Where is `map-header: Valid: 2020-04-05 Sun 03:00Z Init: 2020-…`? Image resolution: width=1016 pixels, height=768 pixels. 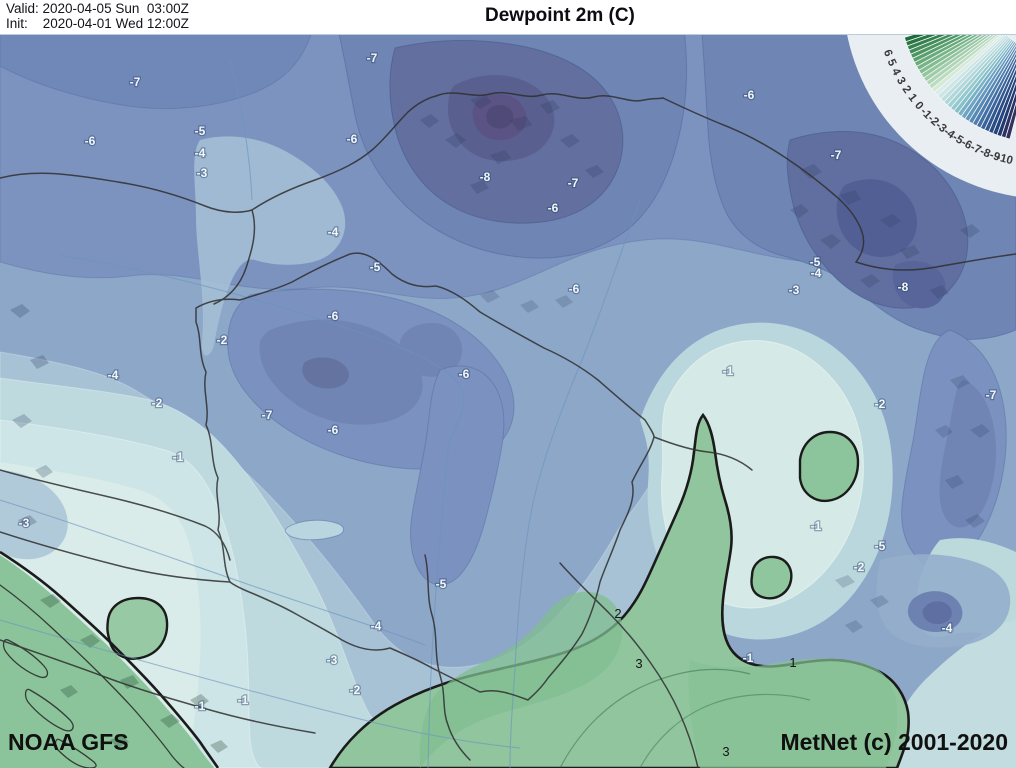 map-header: Valid: 2020-04-05 Sun 03:00Z Init: 2020-… is located at coordinates (508, 17).